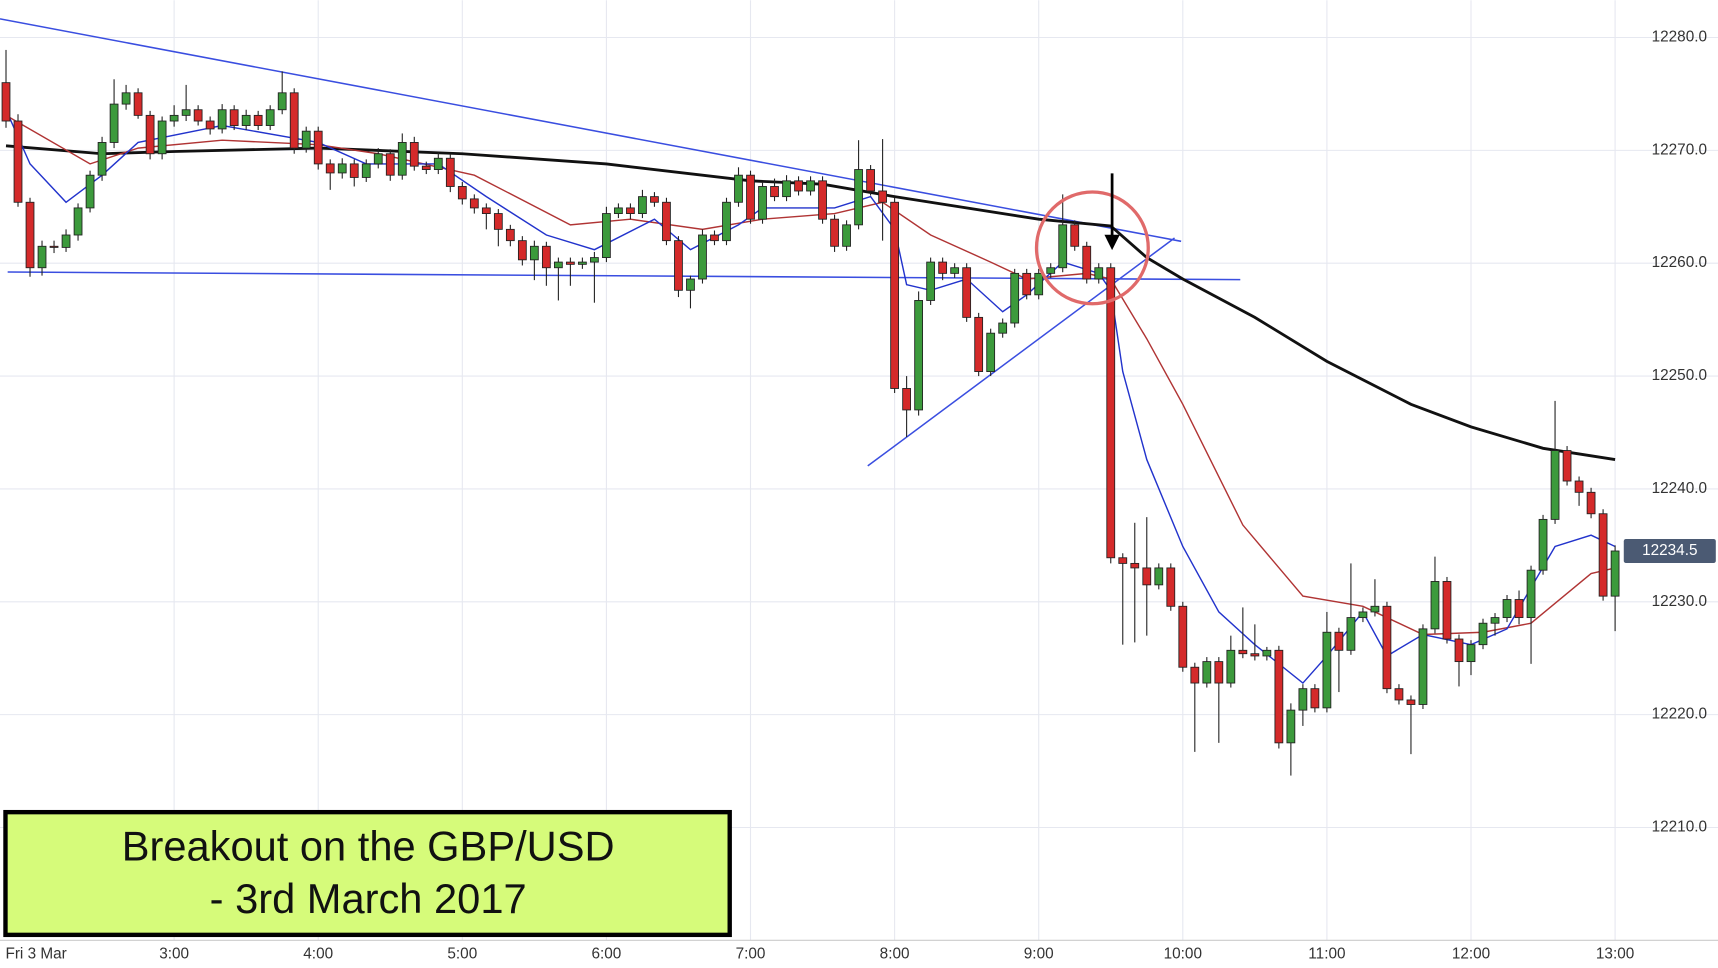  Describe the element at coordinates (1112, 242) in the screenshot. I see `arrow-head` at that location.